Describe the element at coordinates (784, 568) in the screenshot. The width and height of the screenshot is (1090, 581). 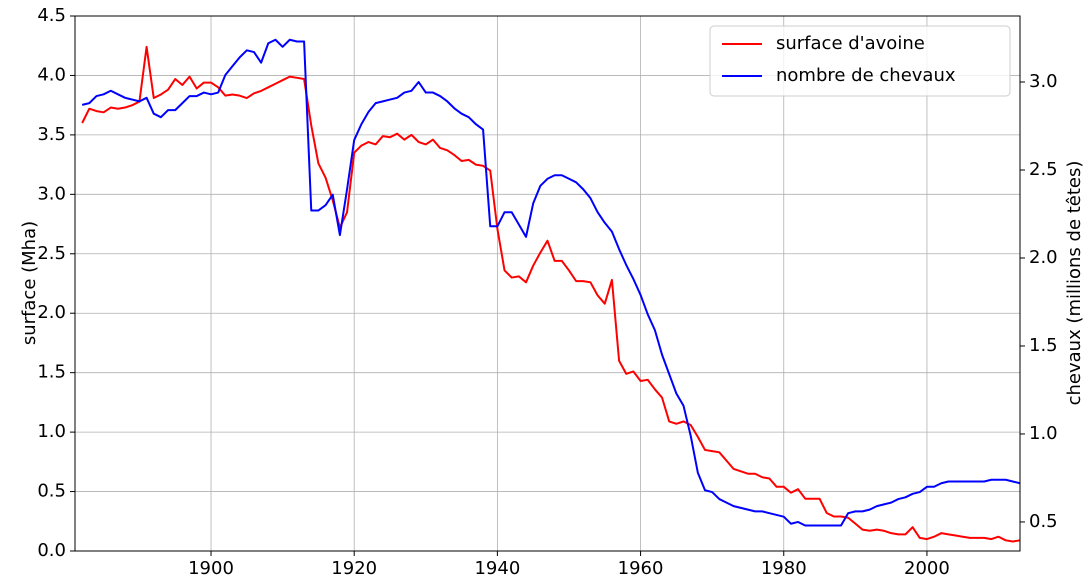
I see `x-tick-label: 1980` at that location.